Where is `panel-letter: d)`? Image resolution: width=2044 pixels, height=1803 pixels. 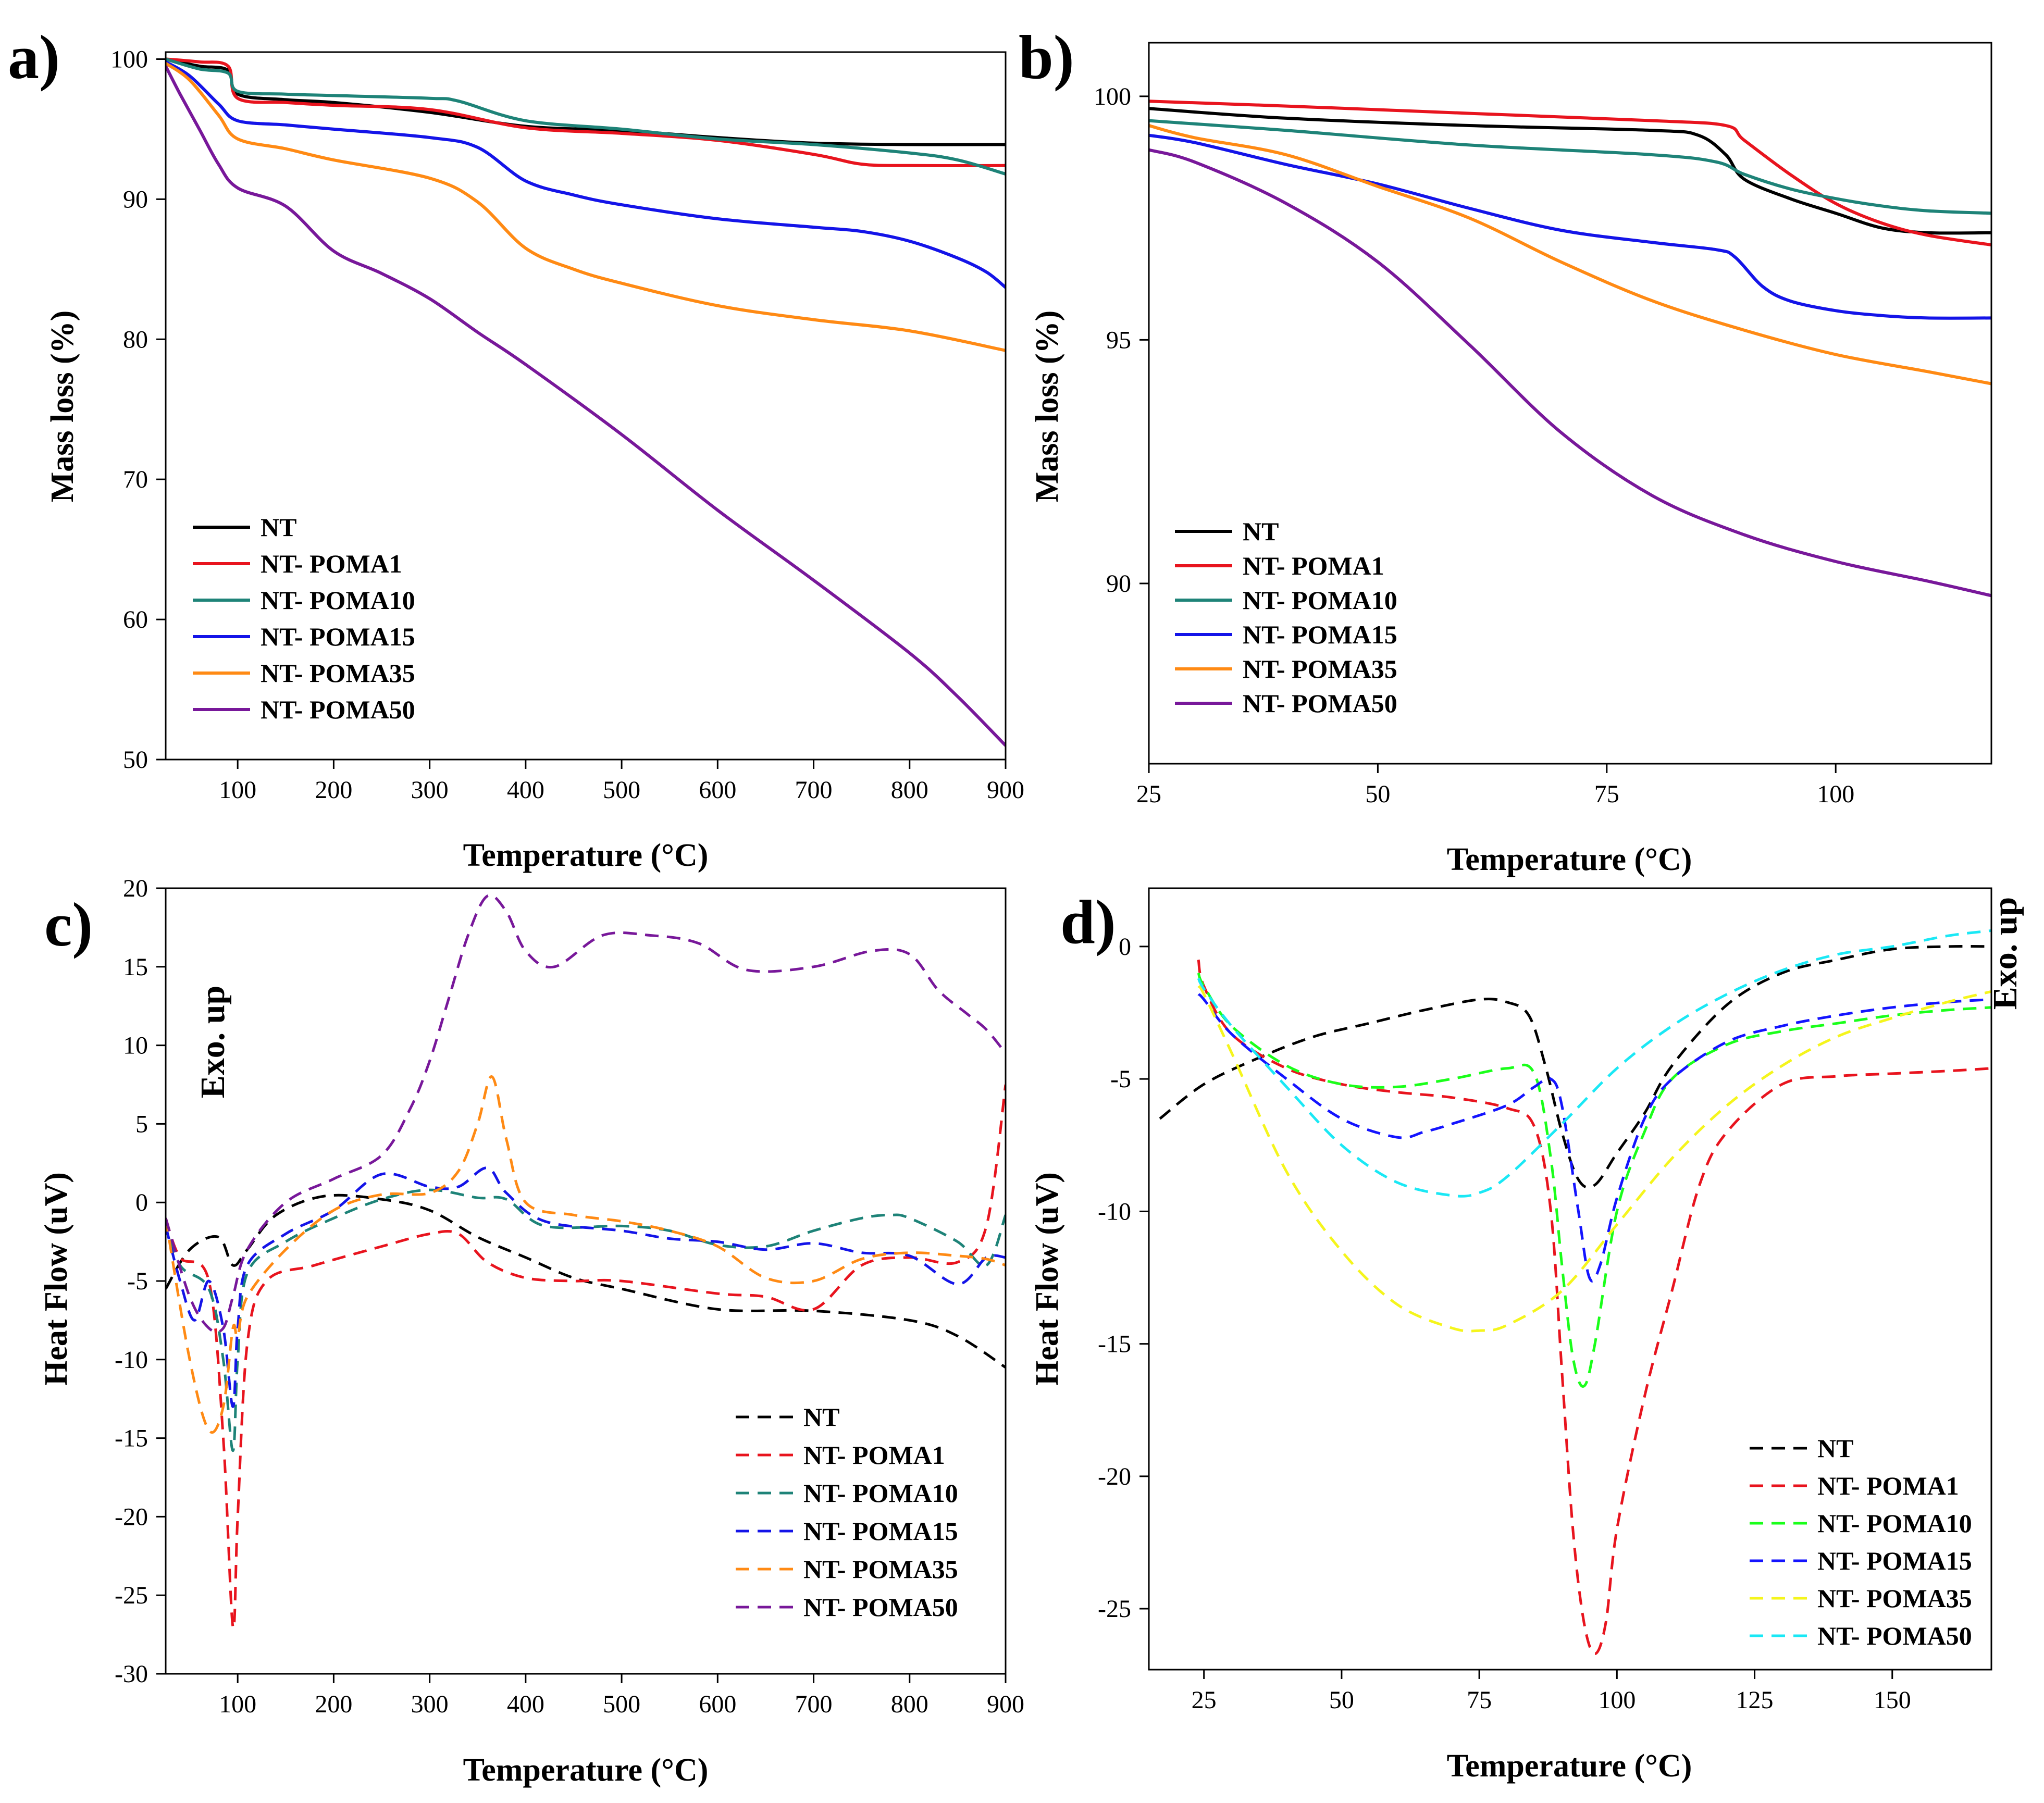 panel-letter: d) is located at coordinates (1088, 921).